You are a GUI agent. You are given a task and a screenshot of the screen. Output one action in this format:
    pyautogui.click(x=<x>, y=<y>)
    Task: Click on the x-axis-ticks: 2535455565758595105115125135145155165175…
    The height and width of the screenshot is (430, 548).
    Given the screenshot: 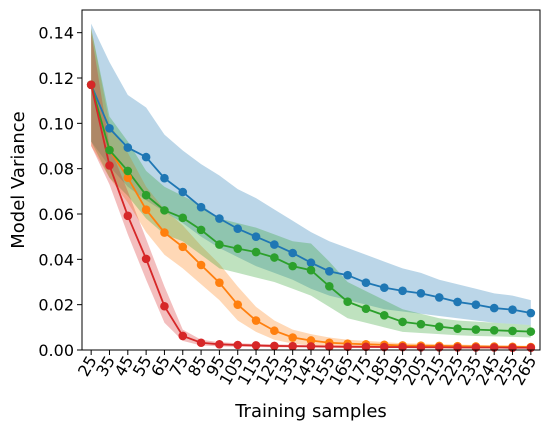 What is the action you would take?
    pyautogui.click(x=307, y=369)
    